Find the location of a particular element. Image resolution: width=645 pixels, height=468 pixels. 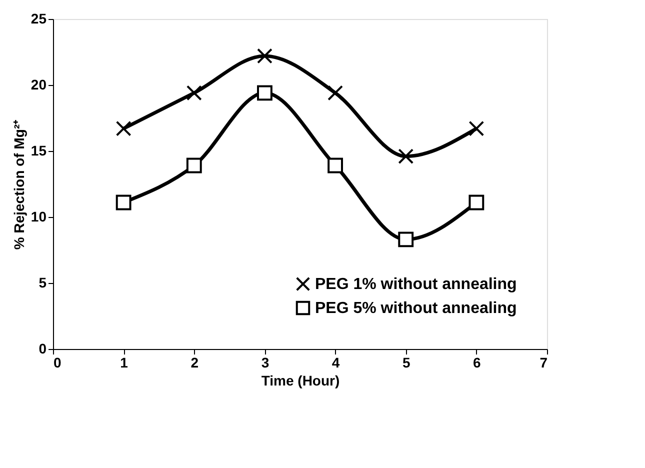

y-tick-label: 5 is located at coordinates (42, 282).